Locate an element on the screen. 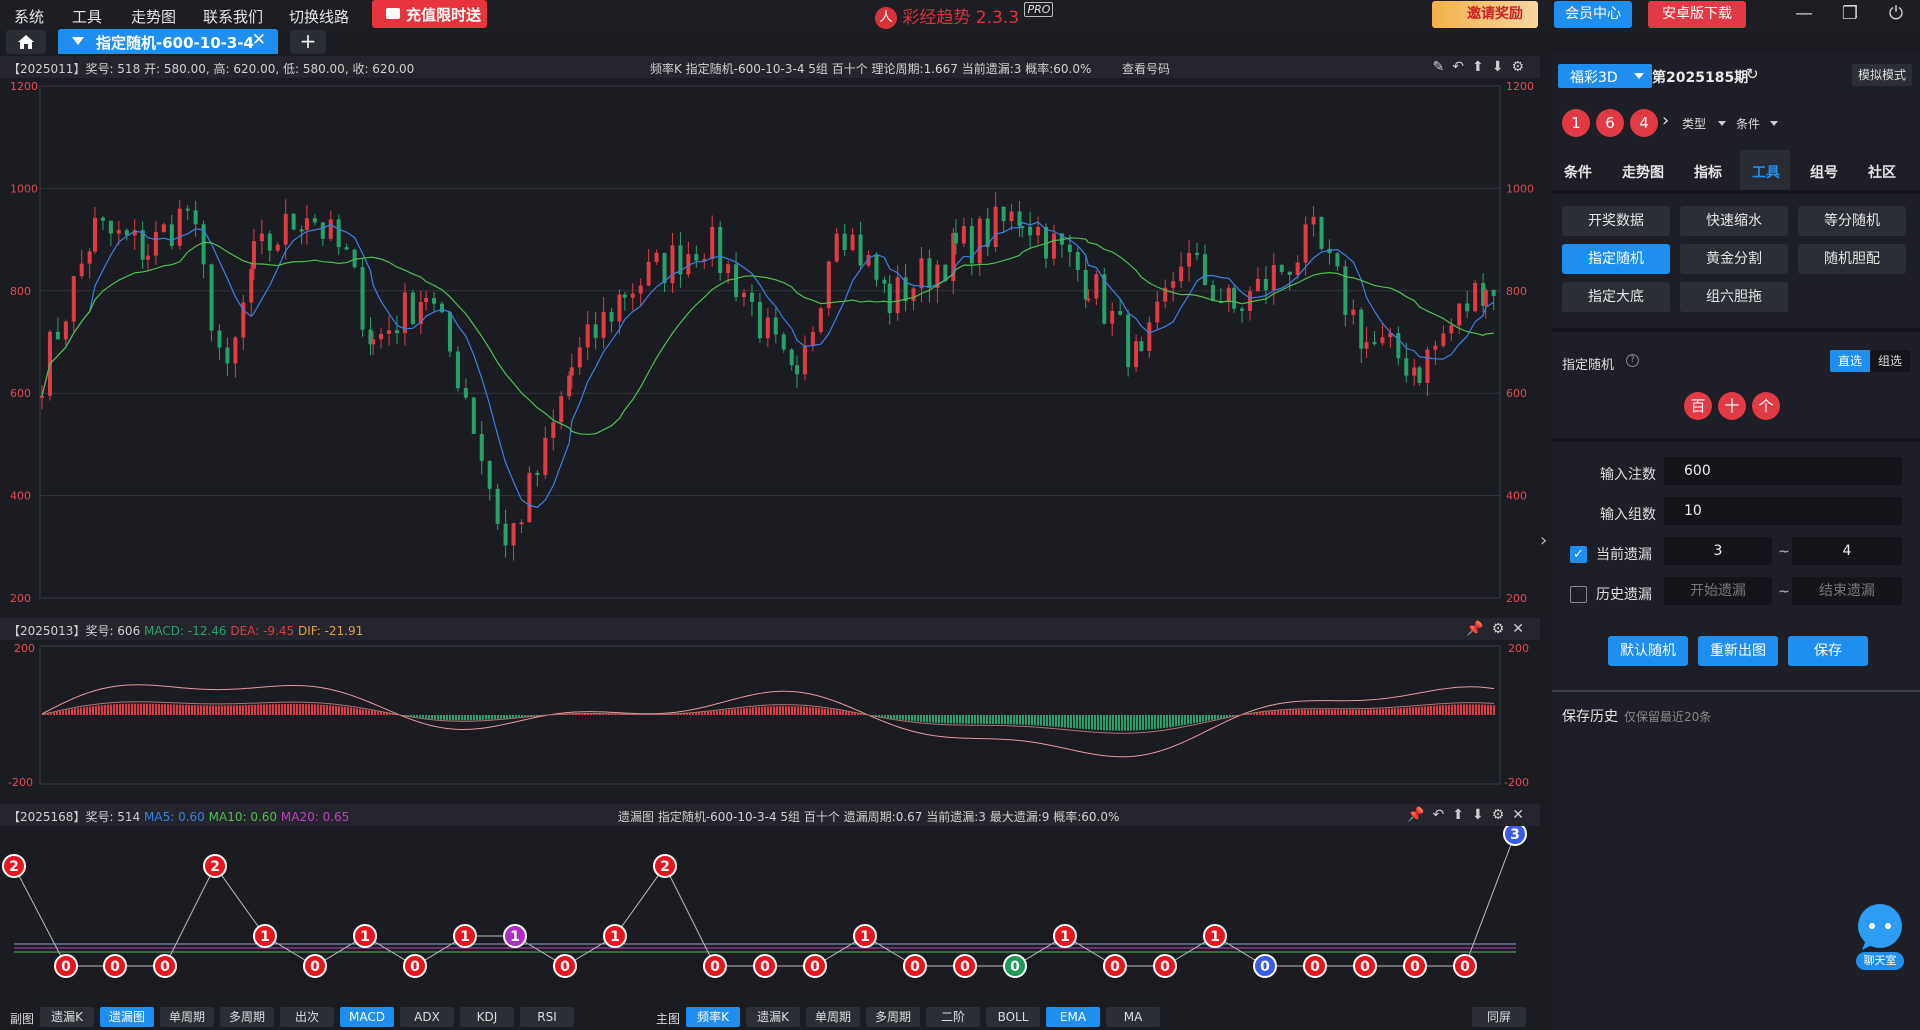 The height and width of the screenshot is (1030, 1920). default-random-button: 默认随机 is located at coordinates (1648, 651).